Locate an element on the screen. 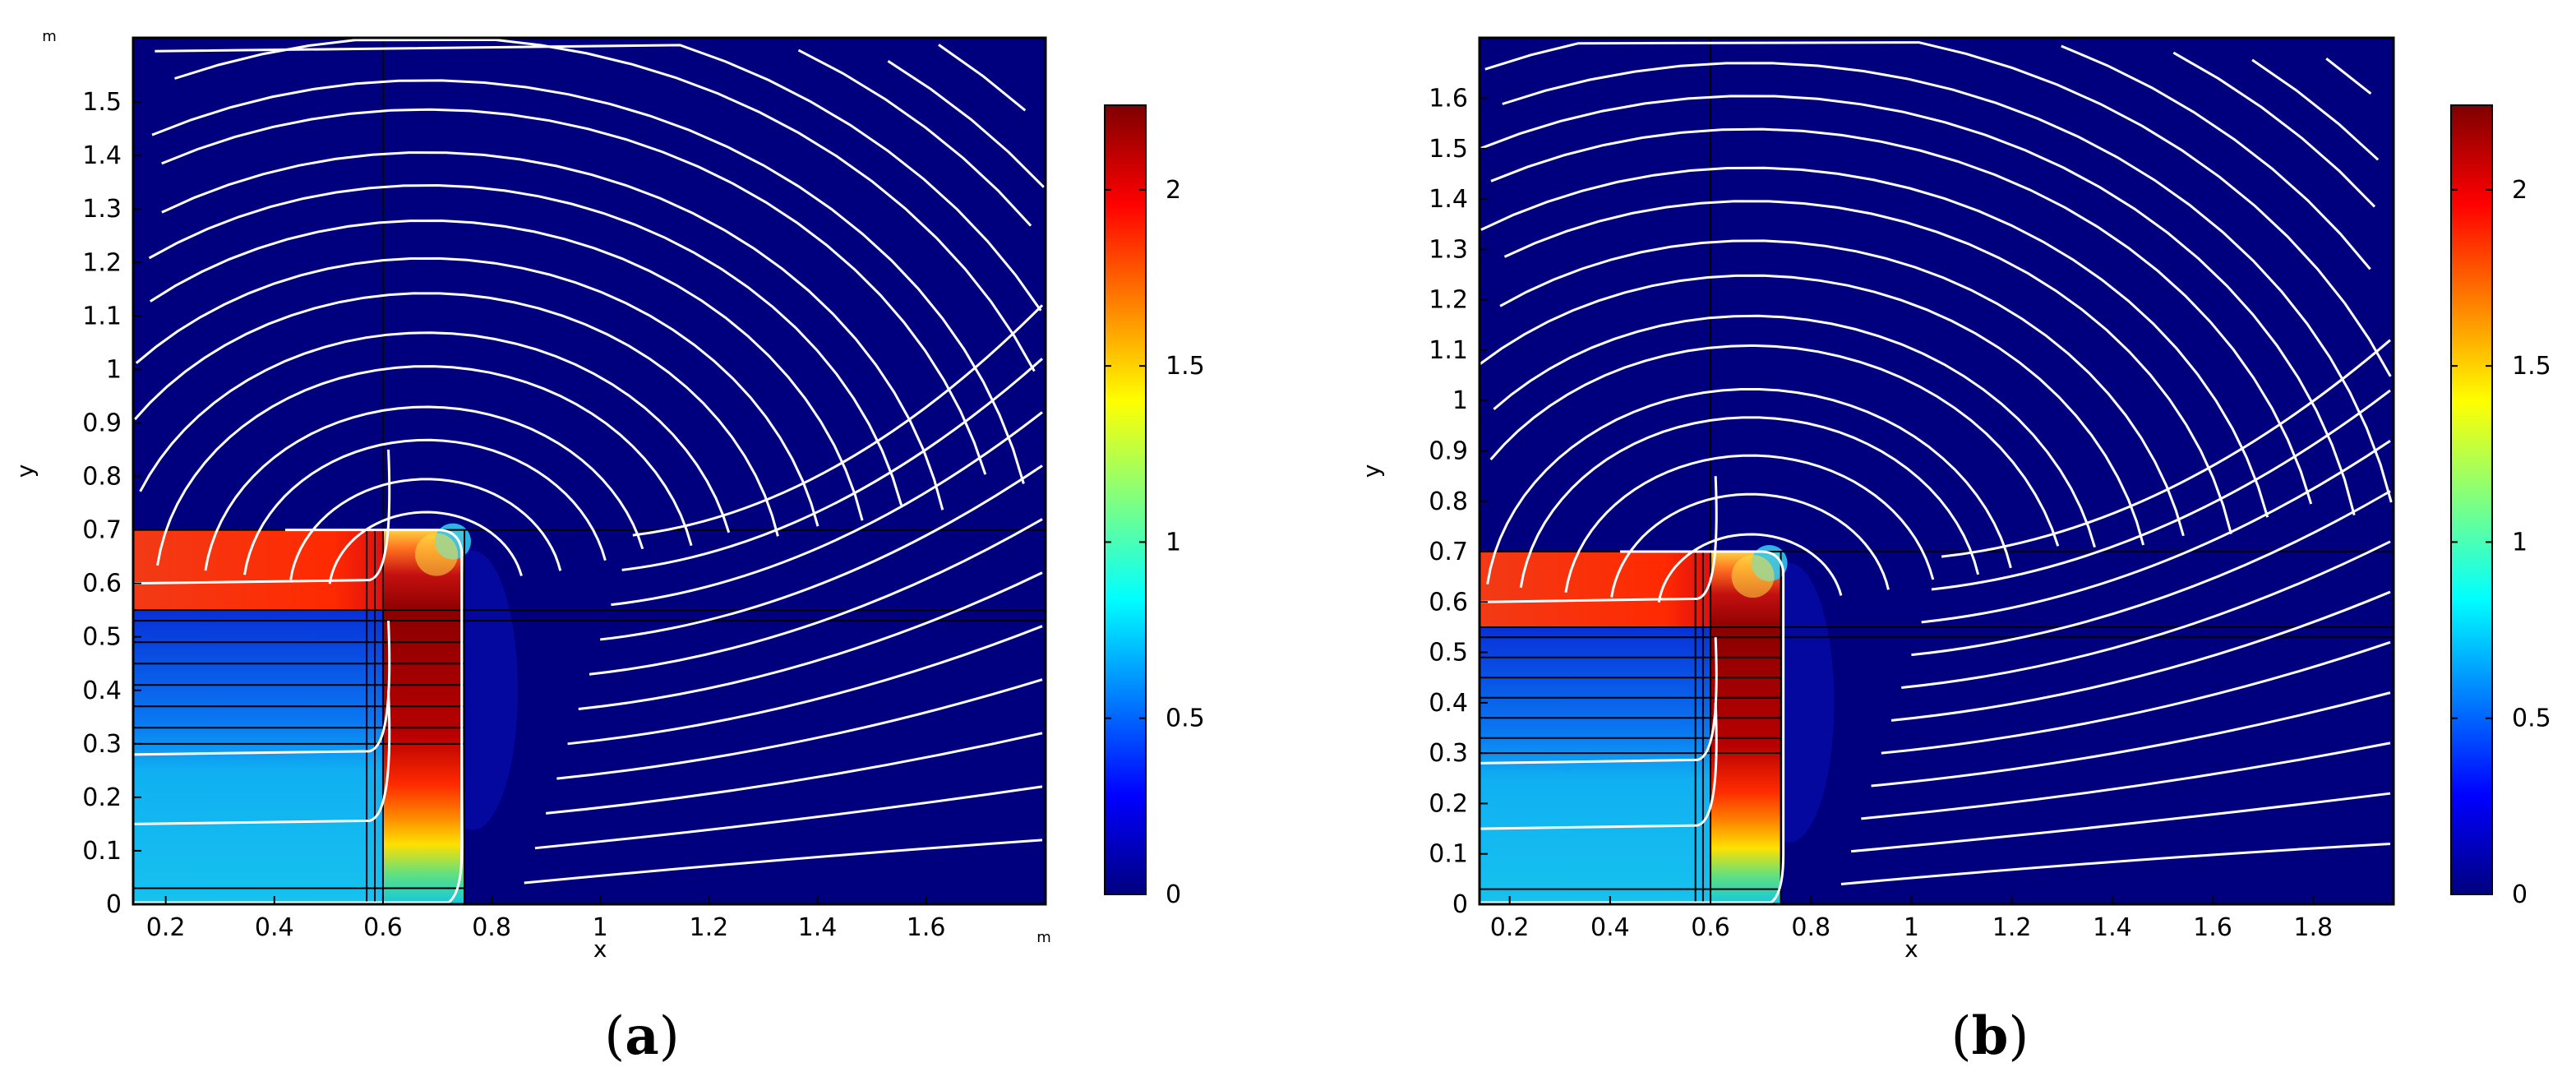 The width and height of the screenshot is (2576, 1081). panel-label-letter: b is located at coordinates (1990, 1036).